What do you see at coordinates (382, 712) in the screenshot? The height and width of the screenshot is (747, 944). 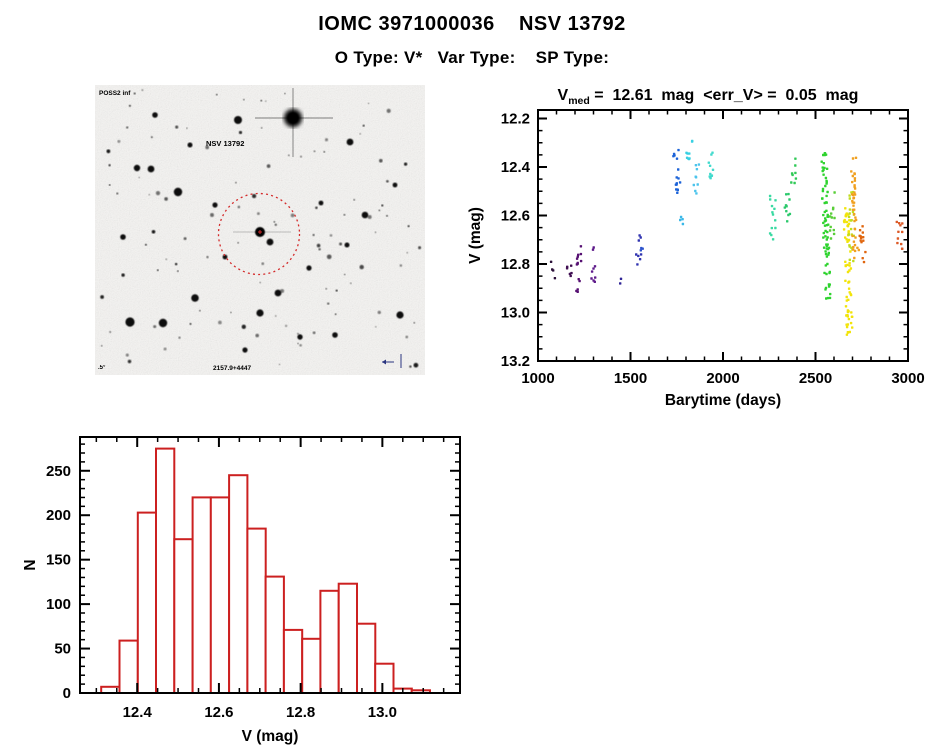 I see `hist-x-tick-label: 13.0` at bounding box center [382, 712].